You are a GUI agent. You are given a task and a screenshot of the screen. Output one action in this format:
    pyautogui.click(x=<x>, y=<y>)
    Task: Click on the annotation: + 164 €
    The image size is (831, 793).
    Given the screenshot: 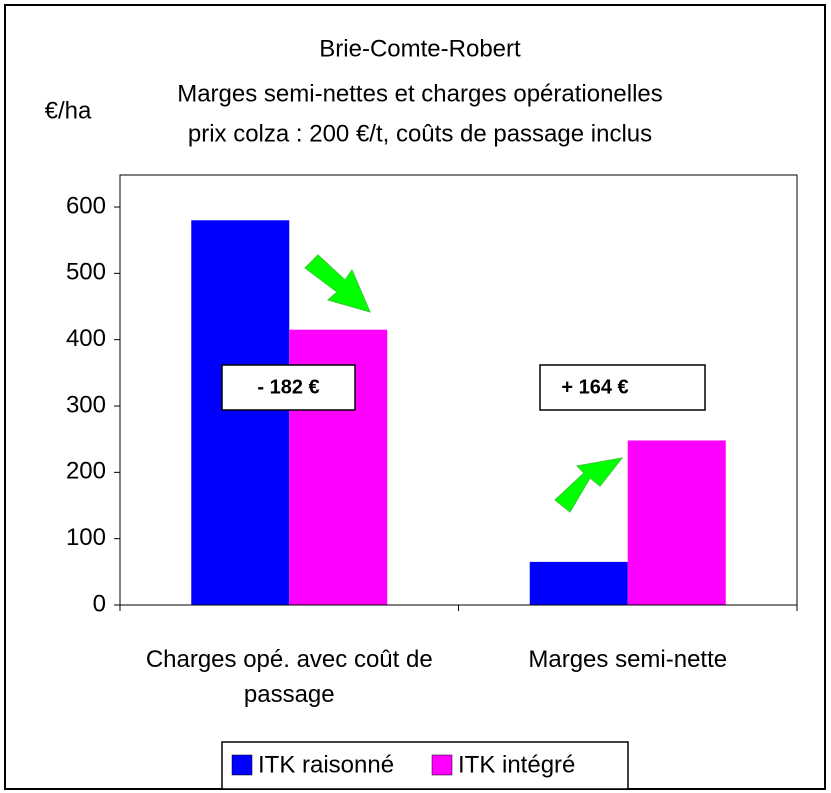 What is the action you would take?
    pyautogui.click(x=594, y=387)
    